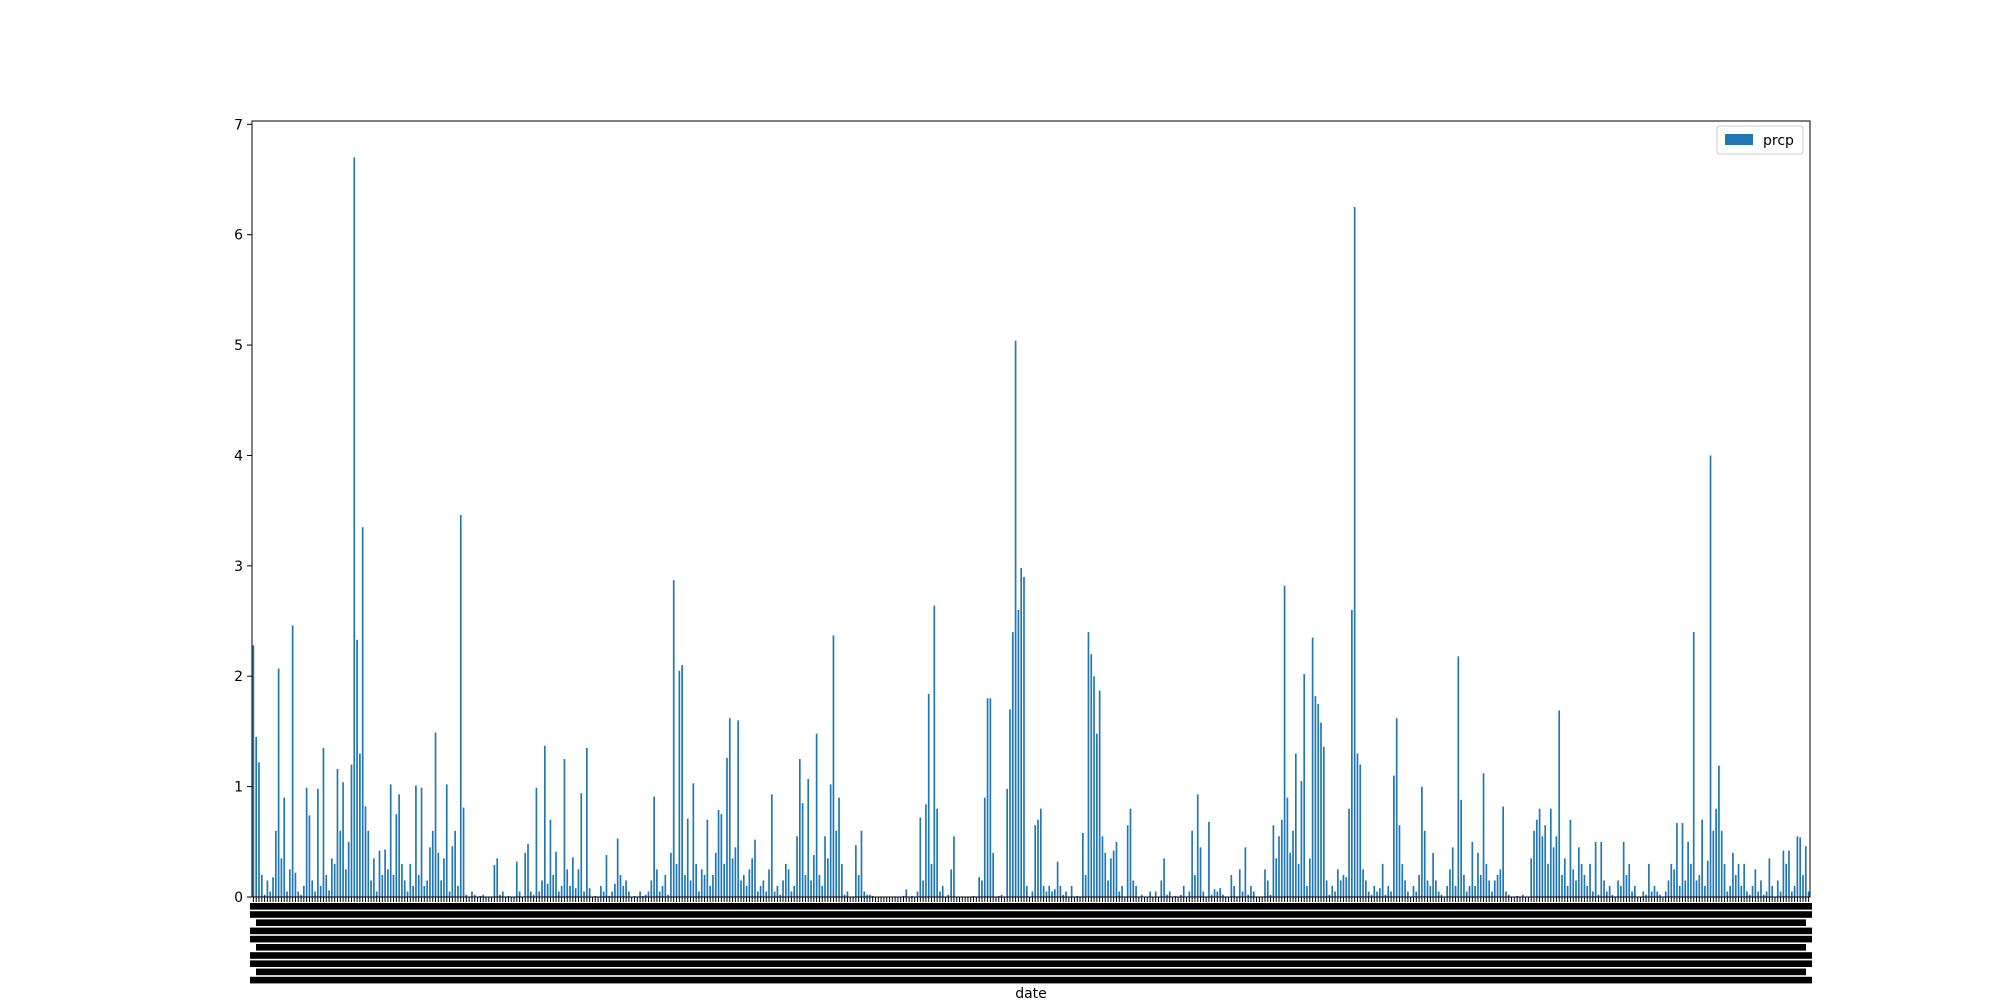 This screenshot has width=2000, height=1000. What do you see at coordinates (238, 236) in the screenshot?
I see `y-tick-label: 6` at bounding box center [238, 236].